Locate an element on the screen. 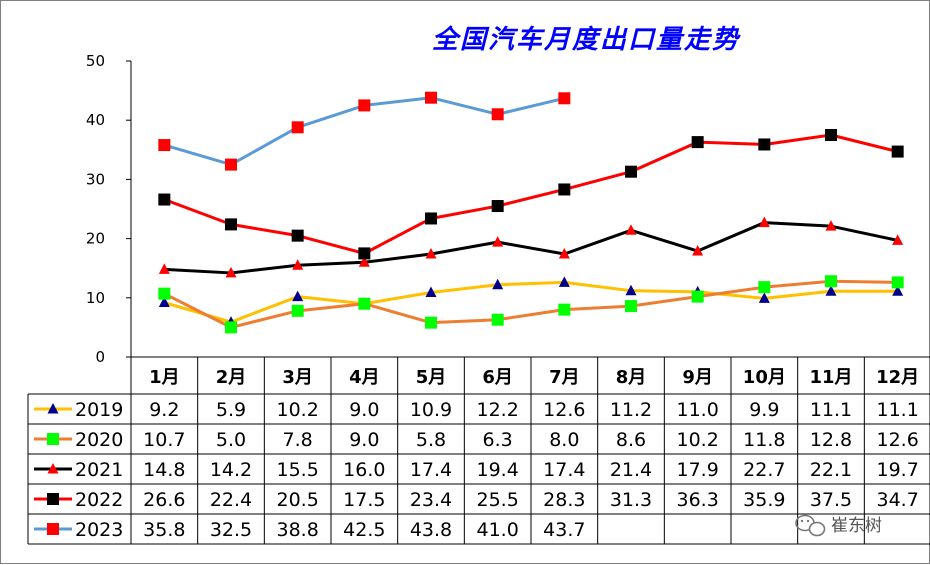  y-tick-label: 40 is located at coordinates (95, 120).